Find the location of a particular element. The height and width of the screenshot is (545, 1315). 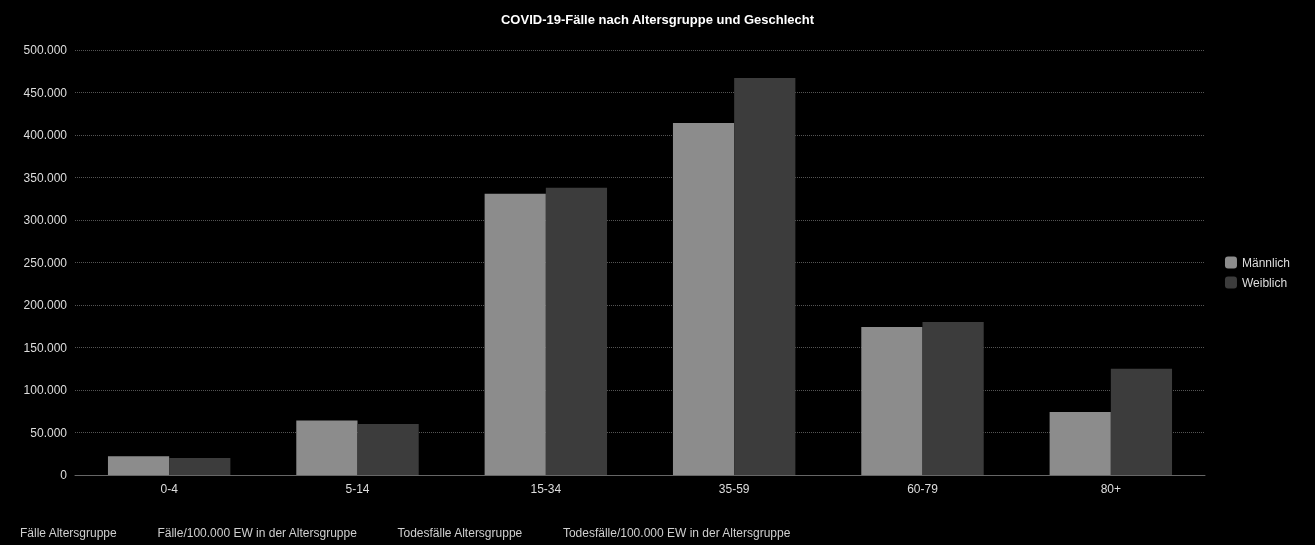

legend-label: Weiblich is located at coordinates (1264, 282).